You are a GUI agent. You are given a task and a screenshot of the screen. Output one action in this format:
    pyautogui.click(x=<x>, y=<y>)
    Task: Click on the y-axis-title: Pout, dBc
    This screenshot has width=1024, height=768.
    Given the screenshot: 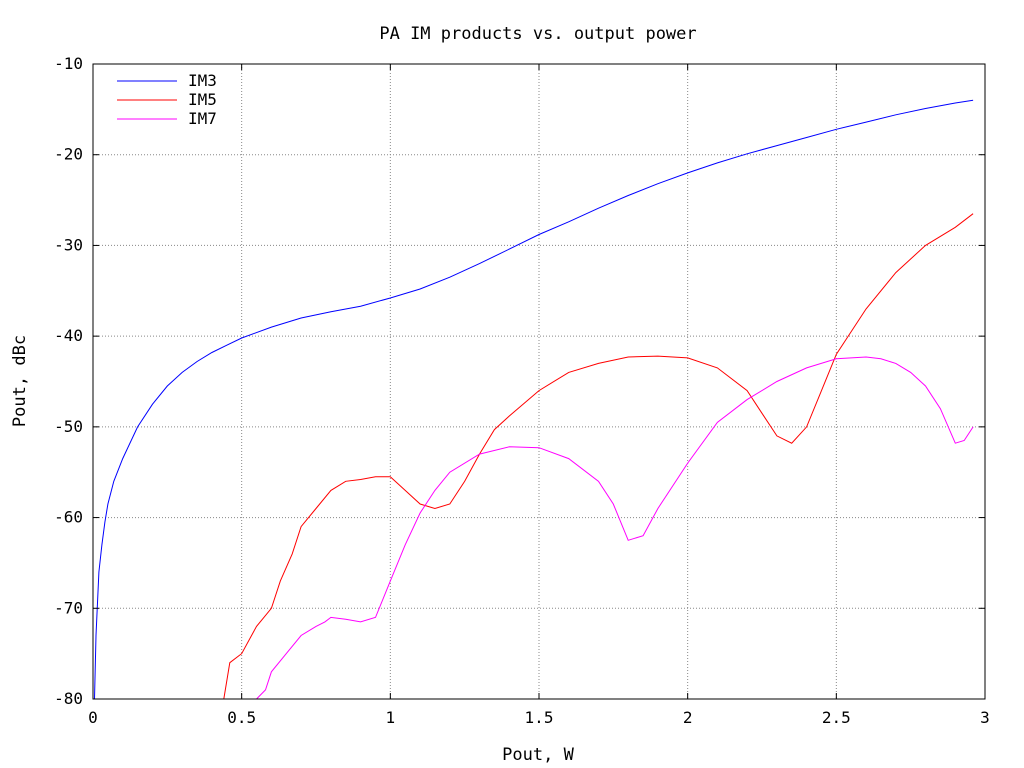 What is the action you would take?
    pyautogui.click(x=20, y=381)
    